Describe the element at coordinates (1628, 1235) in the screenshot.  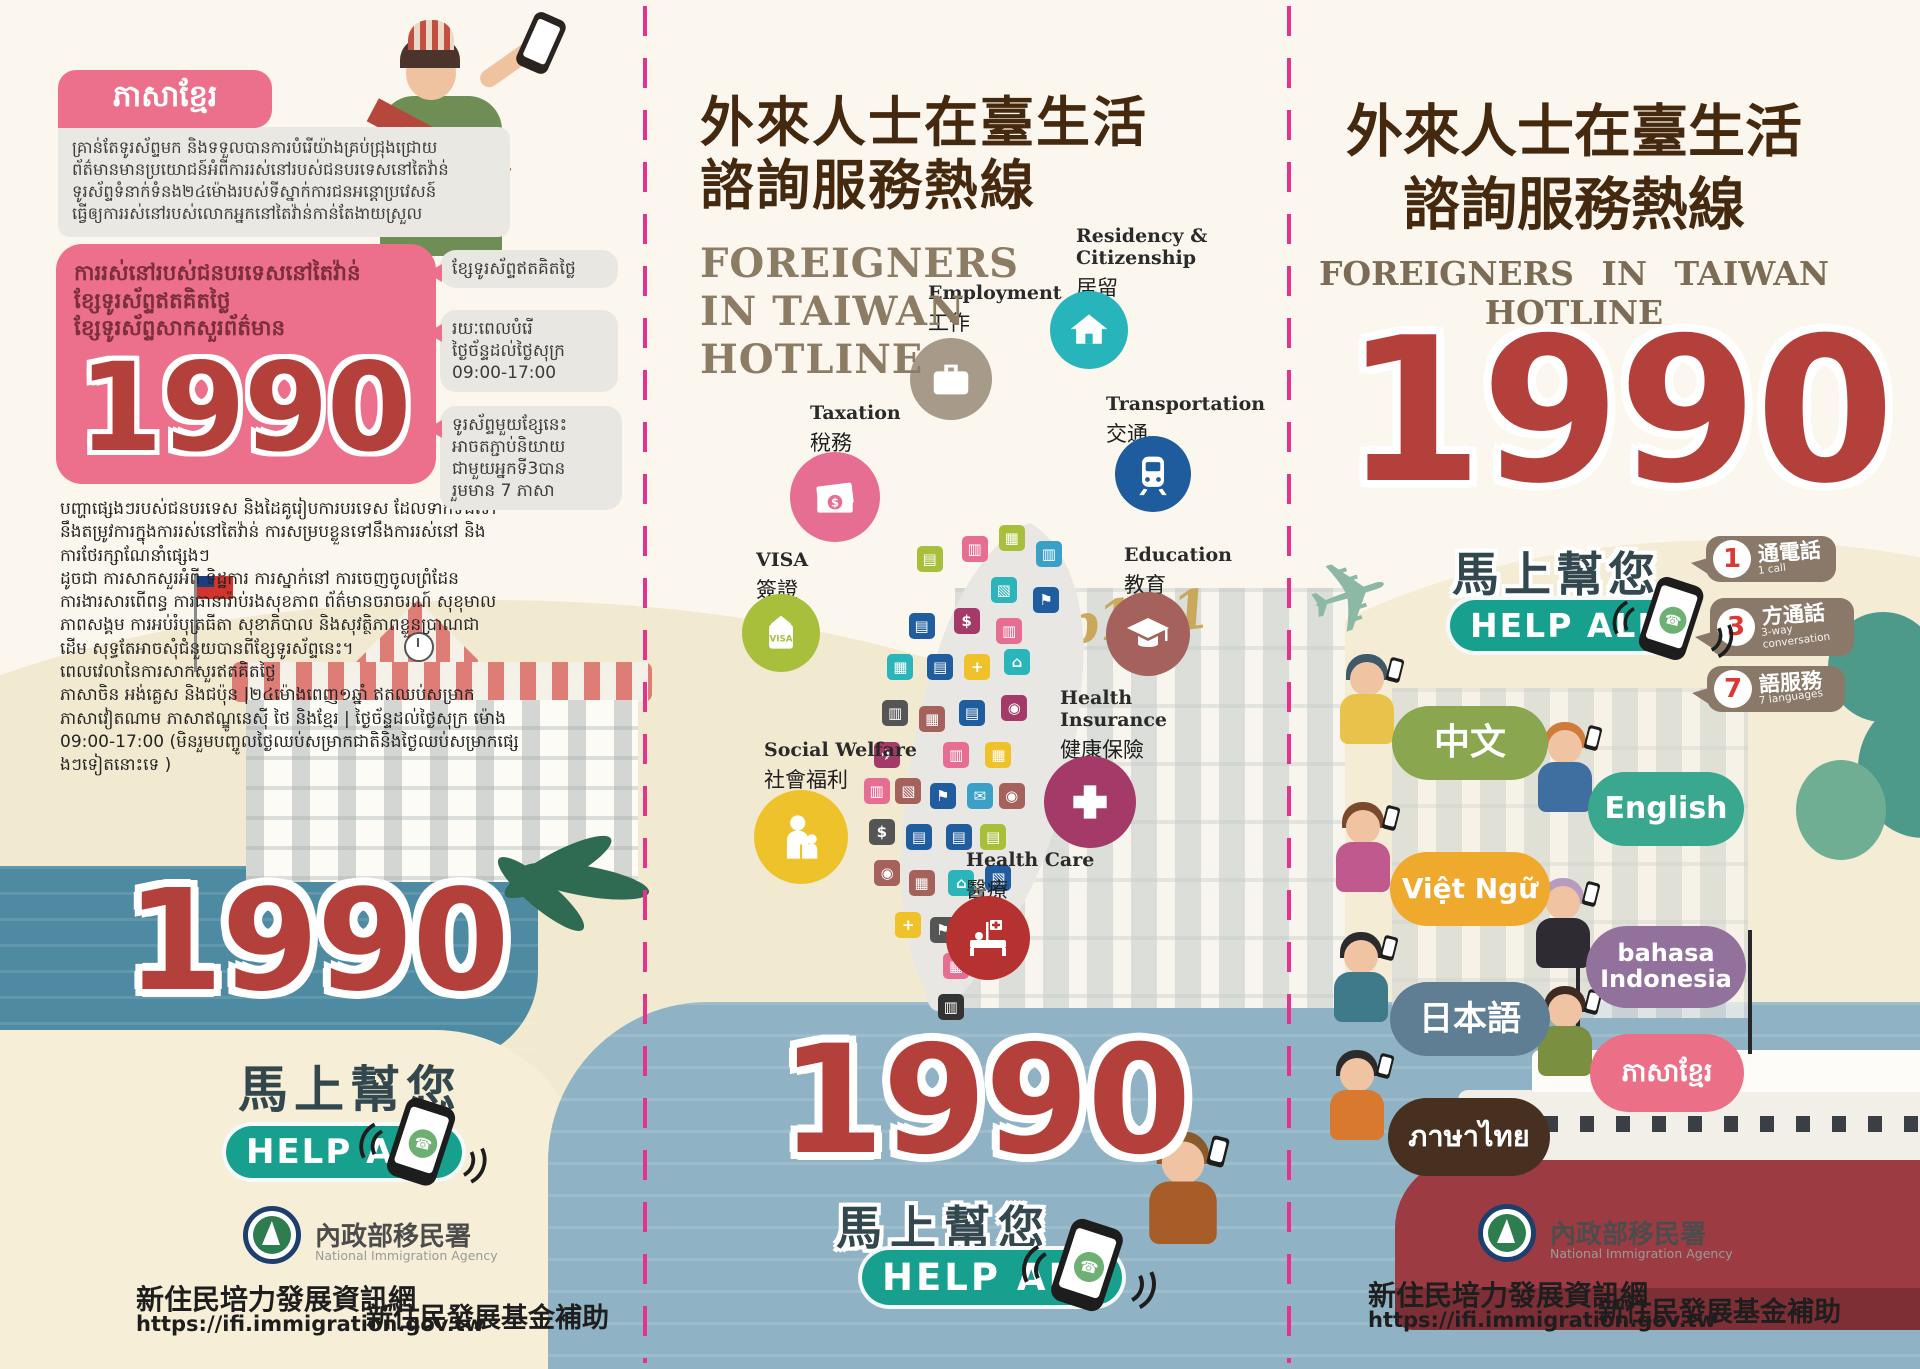
I see `agency-name-zh: 內政部移民署` at that location.